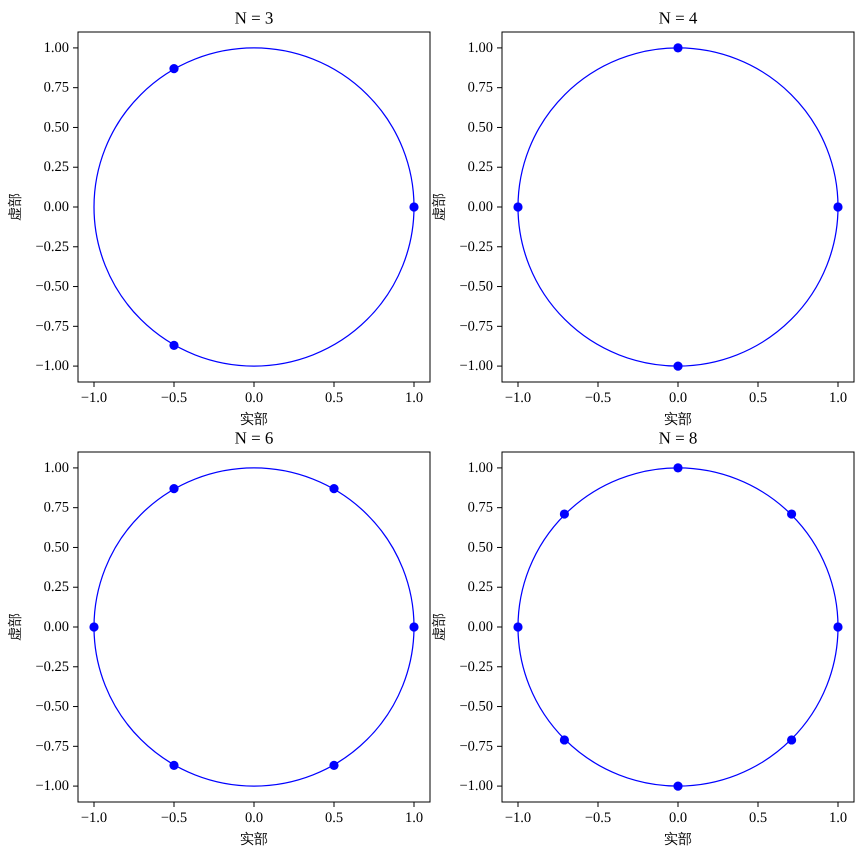 The image size is (862, 859). I want to click on title: N = 4, so click(678, 18).